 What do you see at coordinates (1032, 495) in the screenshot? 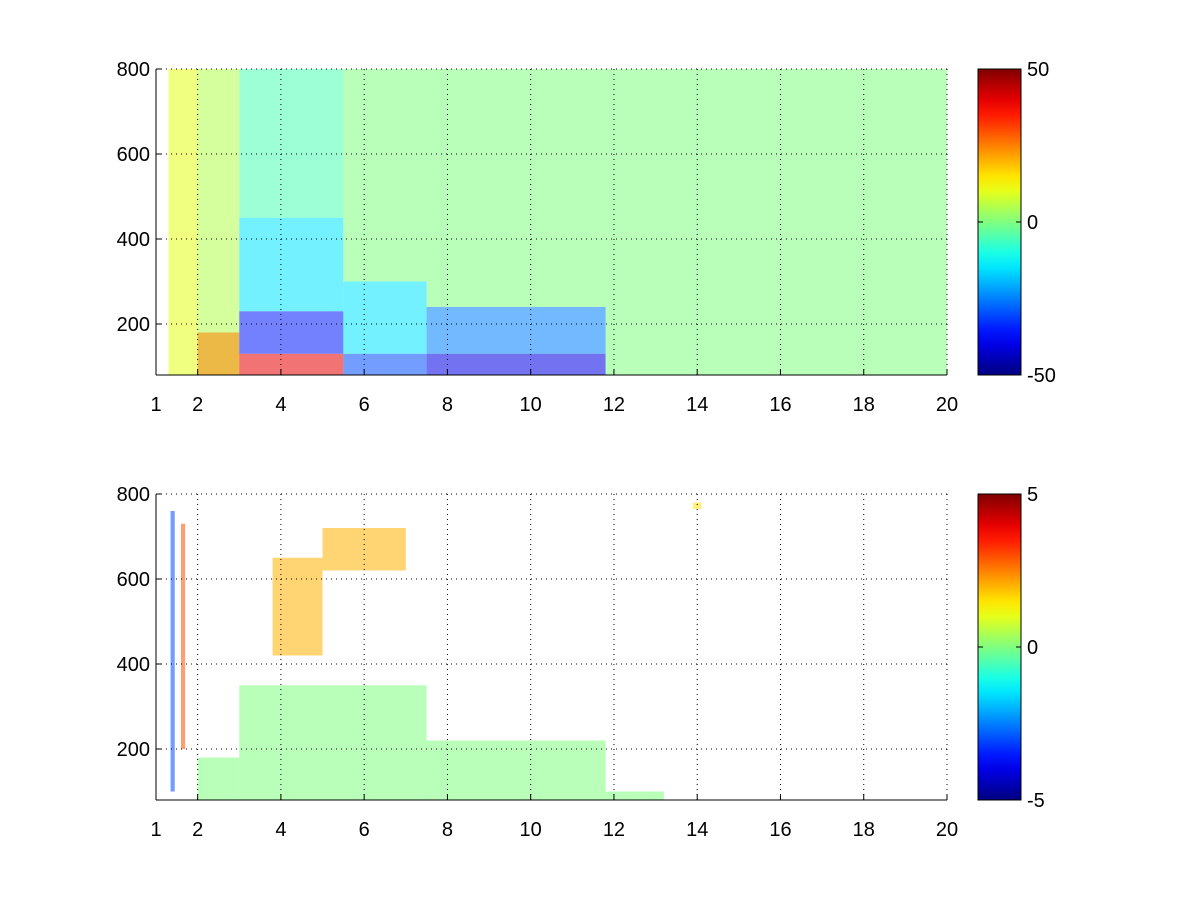
I see `colorbar-tick-label: 5` at bounding box center [1032, 495].